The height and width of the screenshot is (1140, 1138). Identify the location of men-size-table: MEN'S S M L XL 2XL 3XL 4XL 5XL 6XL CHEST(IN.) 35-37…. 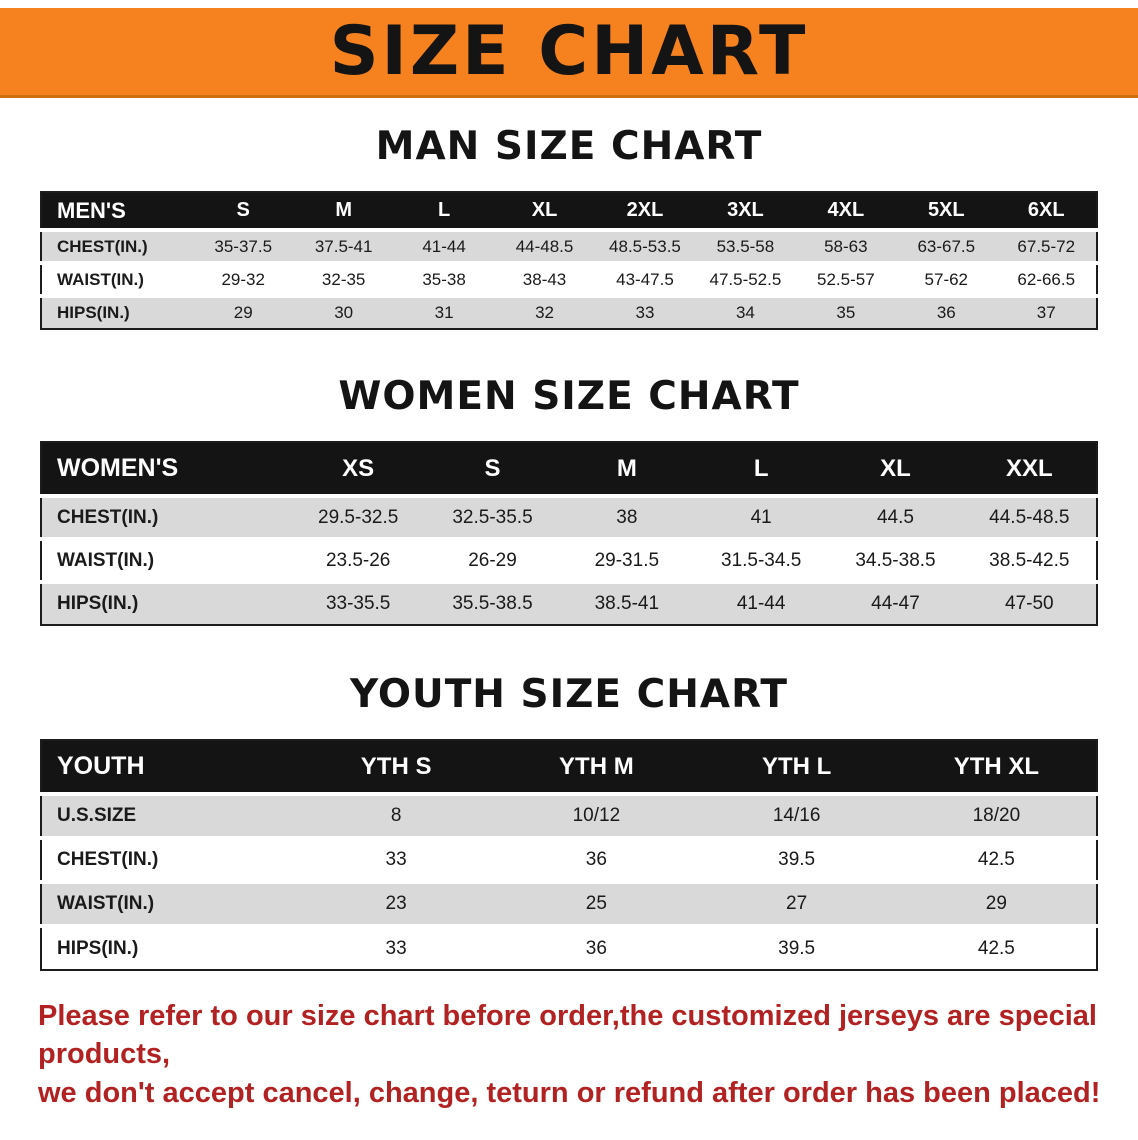
(569, 260).